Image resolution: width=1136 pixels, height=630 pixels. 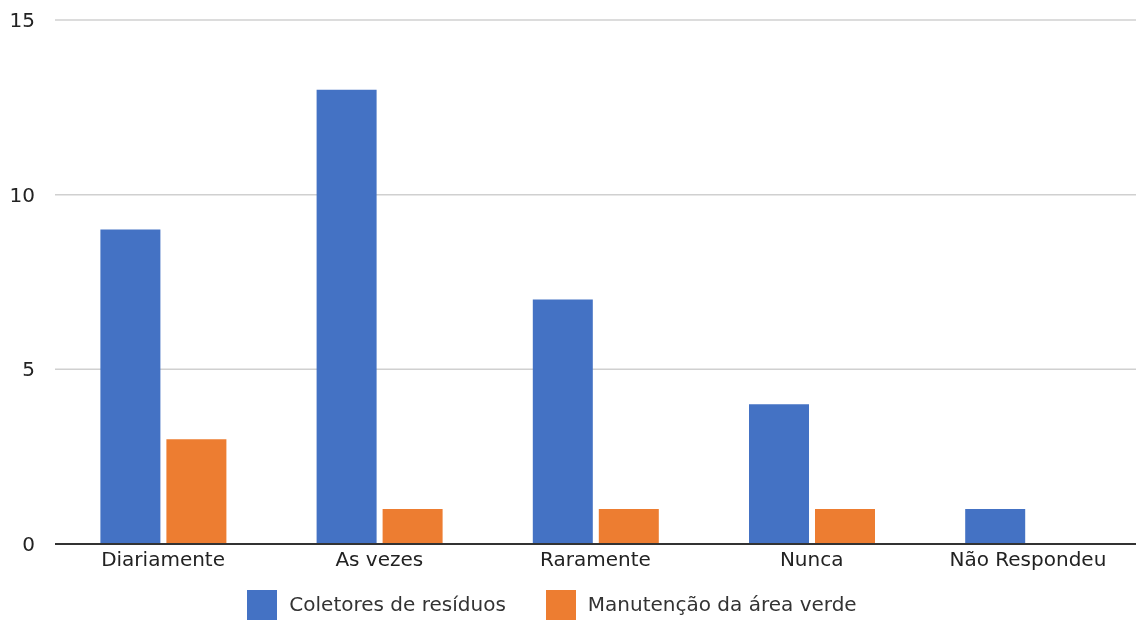 What do you see at coordinates (379, 559) in the screenshot?
I see `x-tick-label: As vezes` at bounding box center [379, 559].